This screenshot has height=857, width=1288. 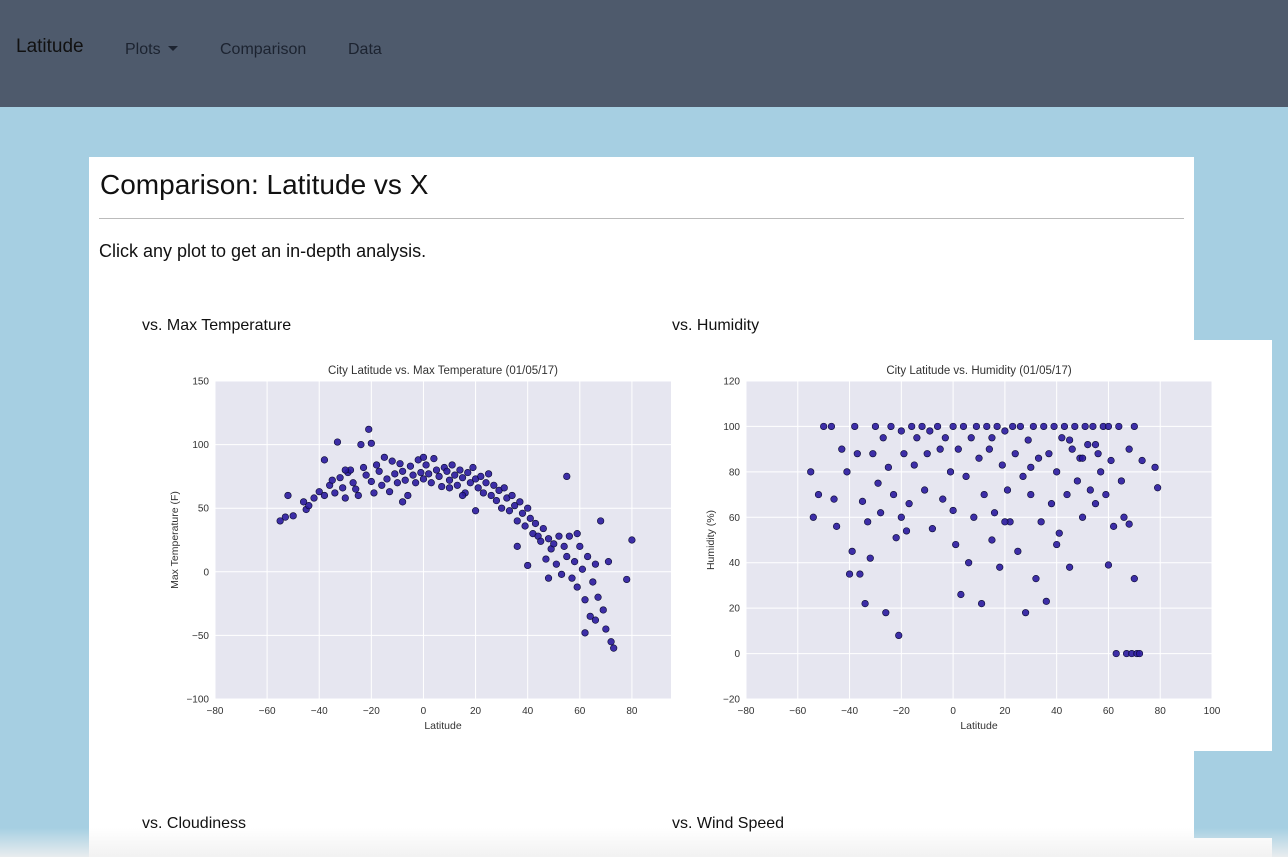 What do you see at coordinates (217, 325) in the screenshot?
I see `heading-max-temperature: vs. Max Temperature` at bounding box center [217, 325].